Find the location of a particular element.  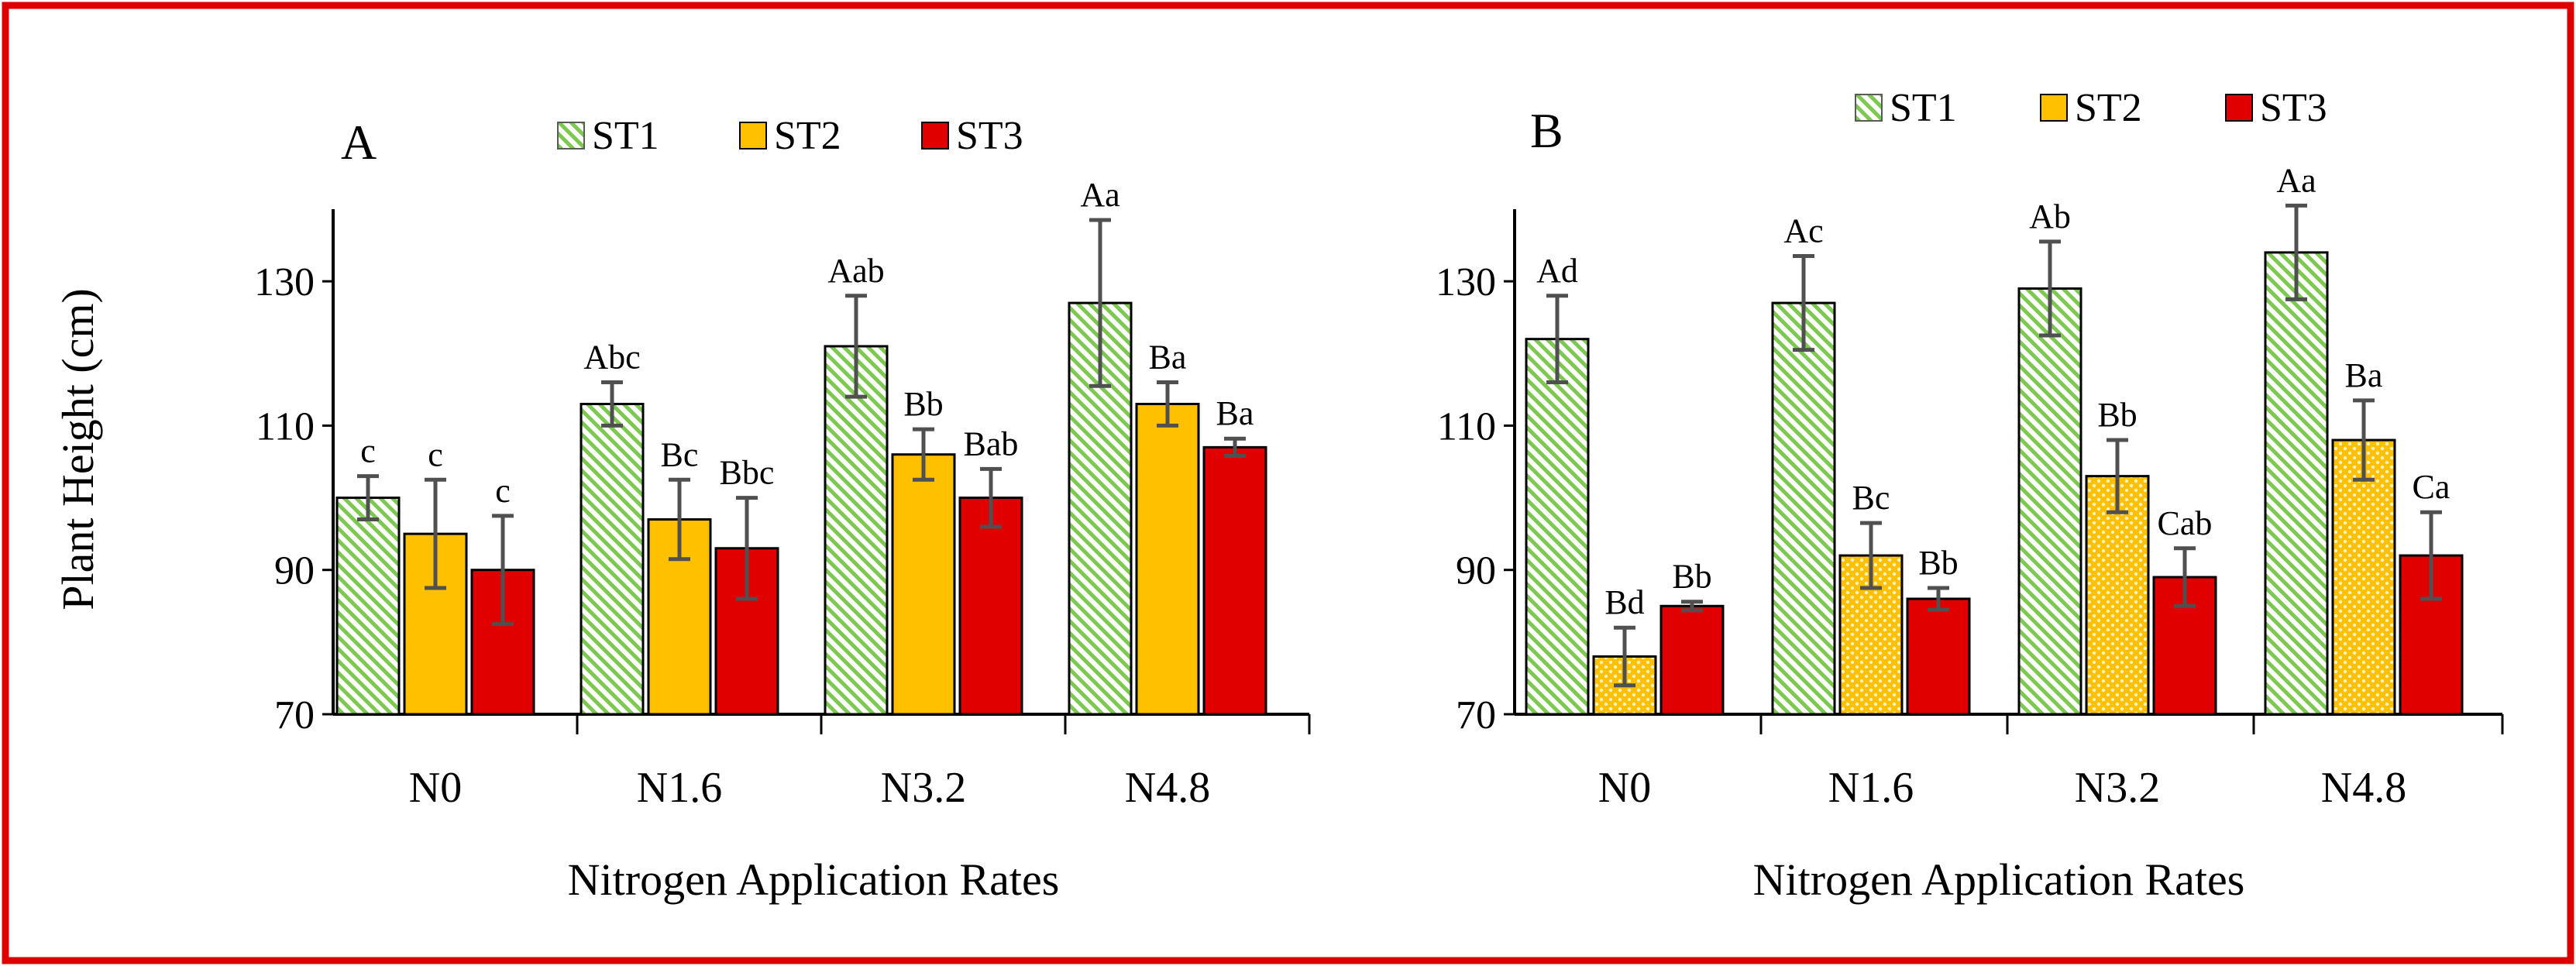

significance-label-st1: Abc is located at coordinates (611, 357).